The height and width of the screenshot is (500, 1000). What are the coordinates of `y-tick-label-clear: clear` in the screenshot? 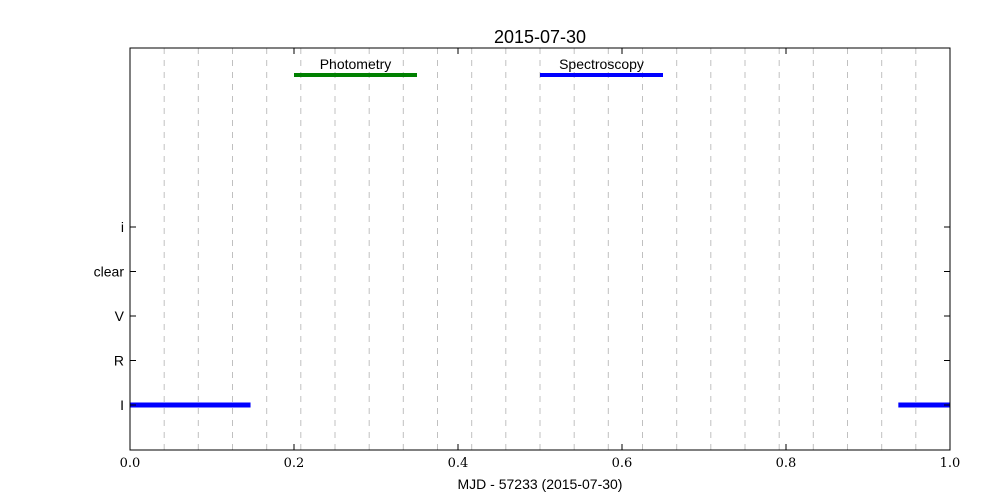 It's located at (109, 272).